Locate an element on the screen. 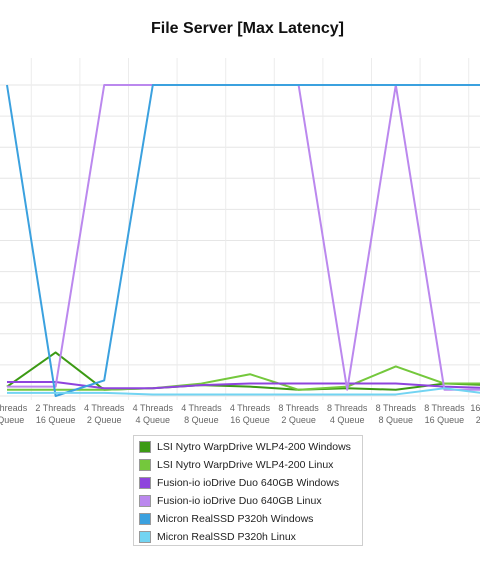  legend-label: Fusion-io ioDrive Duo 640GB Windows is located at coordinates (248, 483).